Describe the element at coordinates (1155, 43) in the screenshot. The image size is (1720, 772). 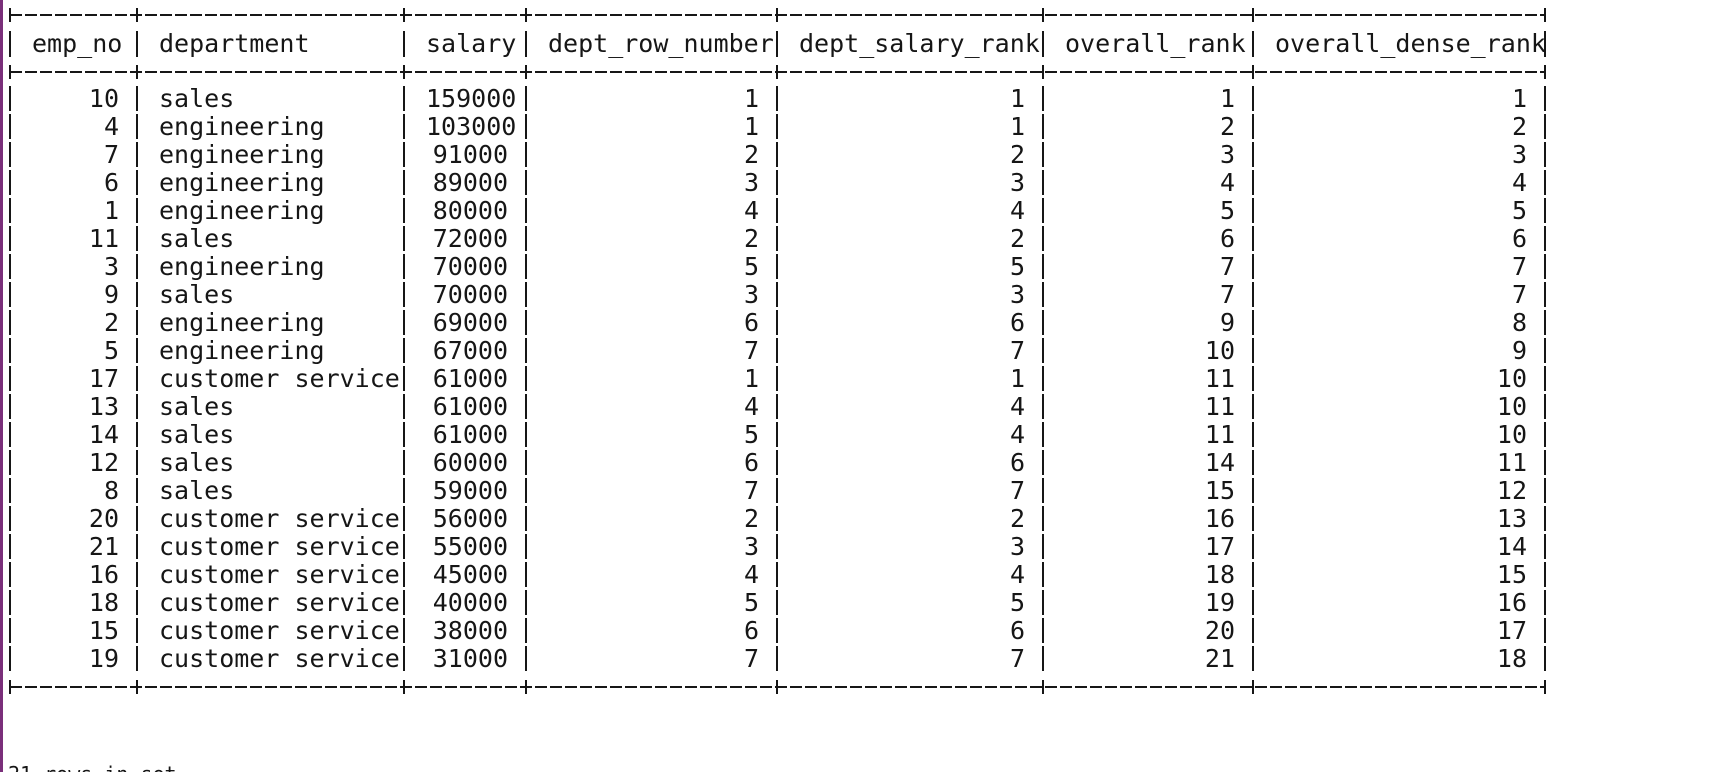
I see `column-header-overall-rank: overall_rank` at that location.